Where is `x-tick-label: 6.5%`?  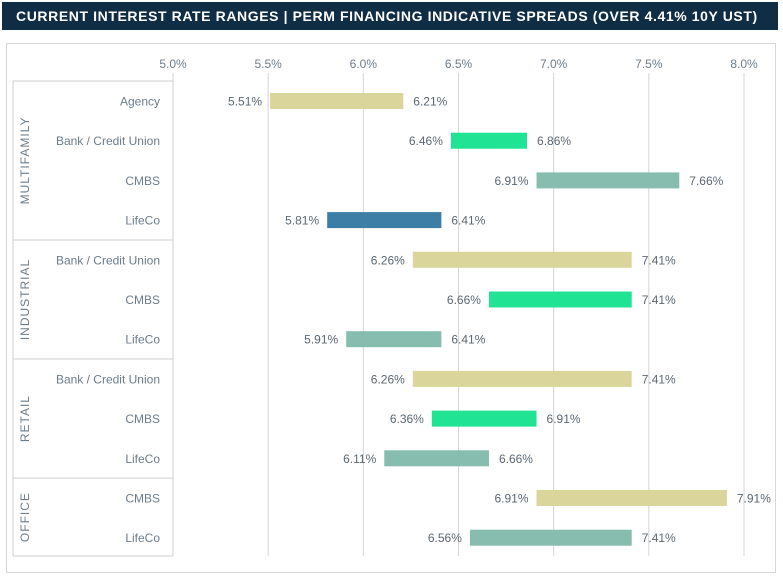
x-tick-label: 6.5% is located at coordinates (459, 64).